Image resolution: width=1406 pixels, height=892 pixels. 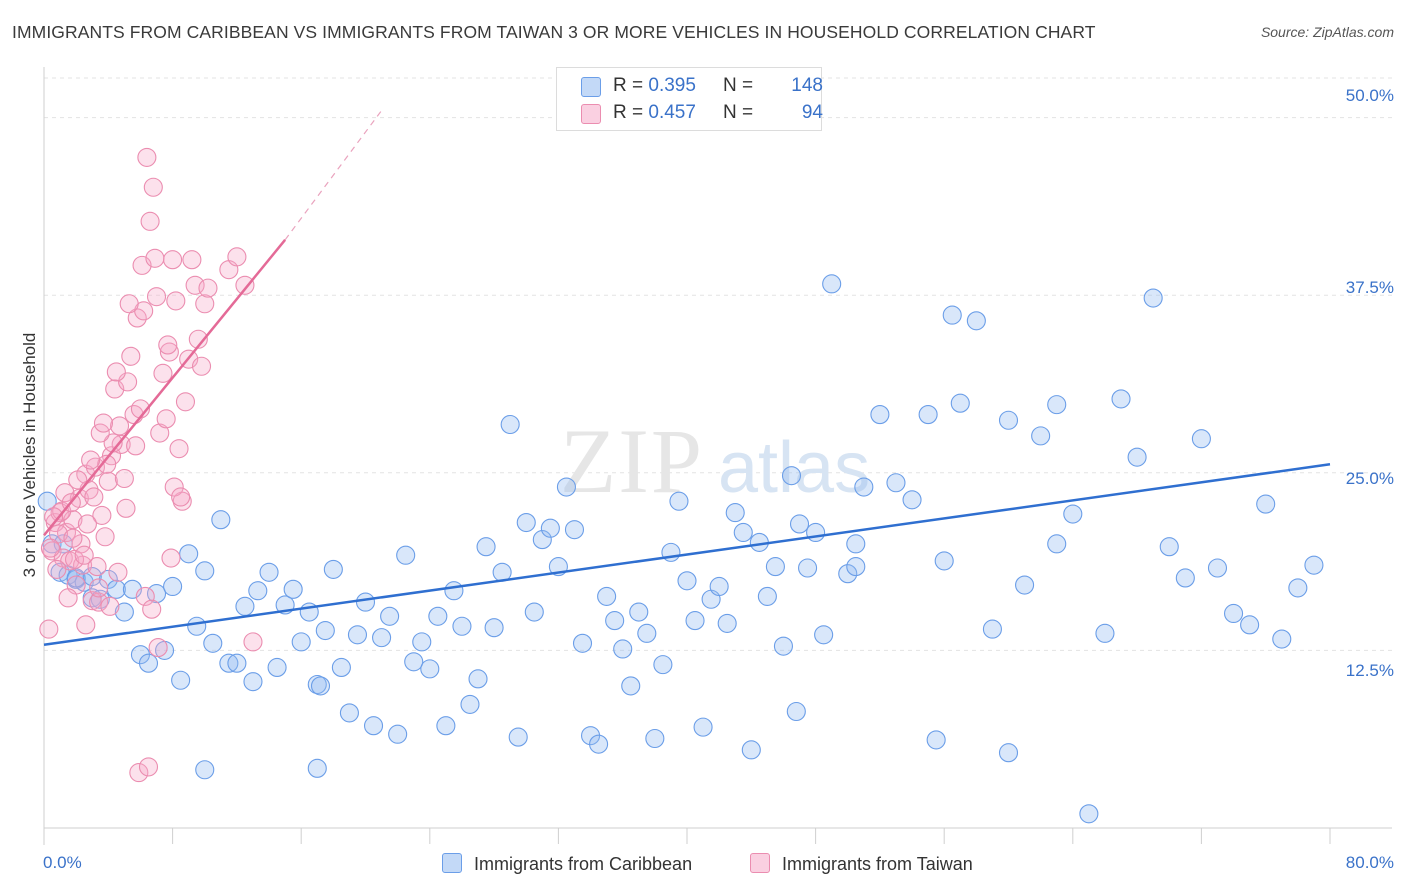 What do you see at coordinates (591, 87) in the screenshot?
I see `legend-swatch-caribbean` at bounding box center [591, 87].